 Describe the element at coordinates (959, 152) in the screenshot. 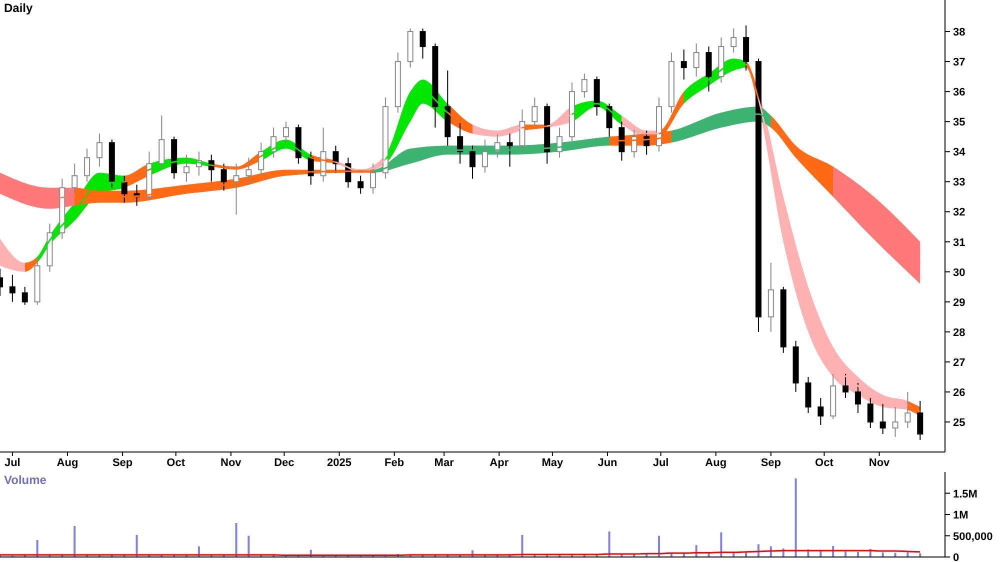

I see `y-tick-label: 34` at that location.